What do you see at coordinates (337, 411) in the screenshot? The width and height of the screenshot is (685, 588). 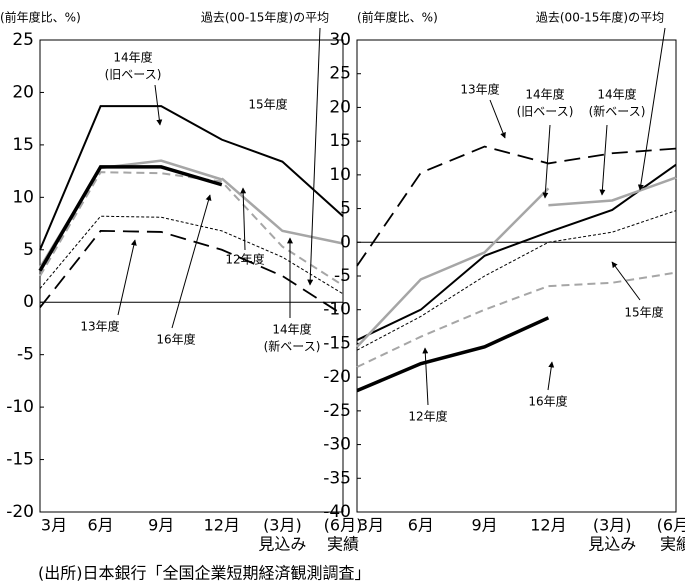 I see `y-tick-label: -25` at bounding box center [337, 411].